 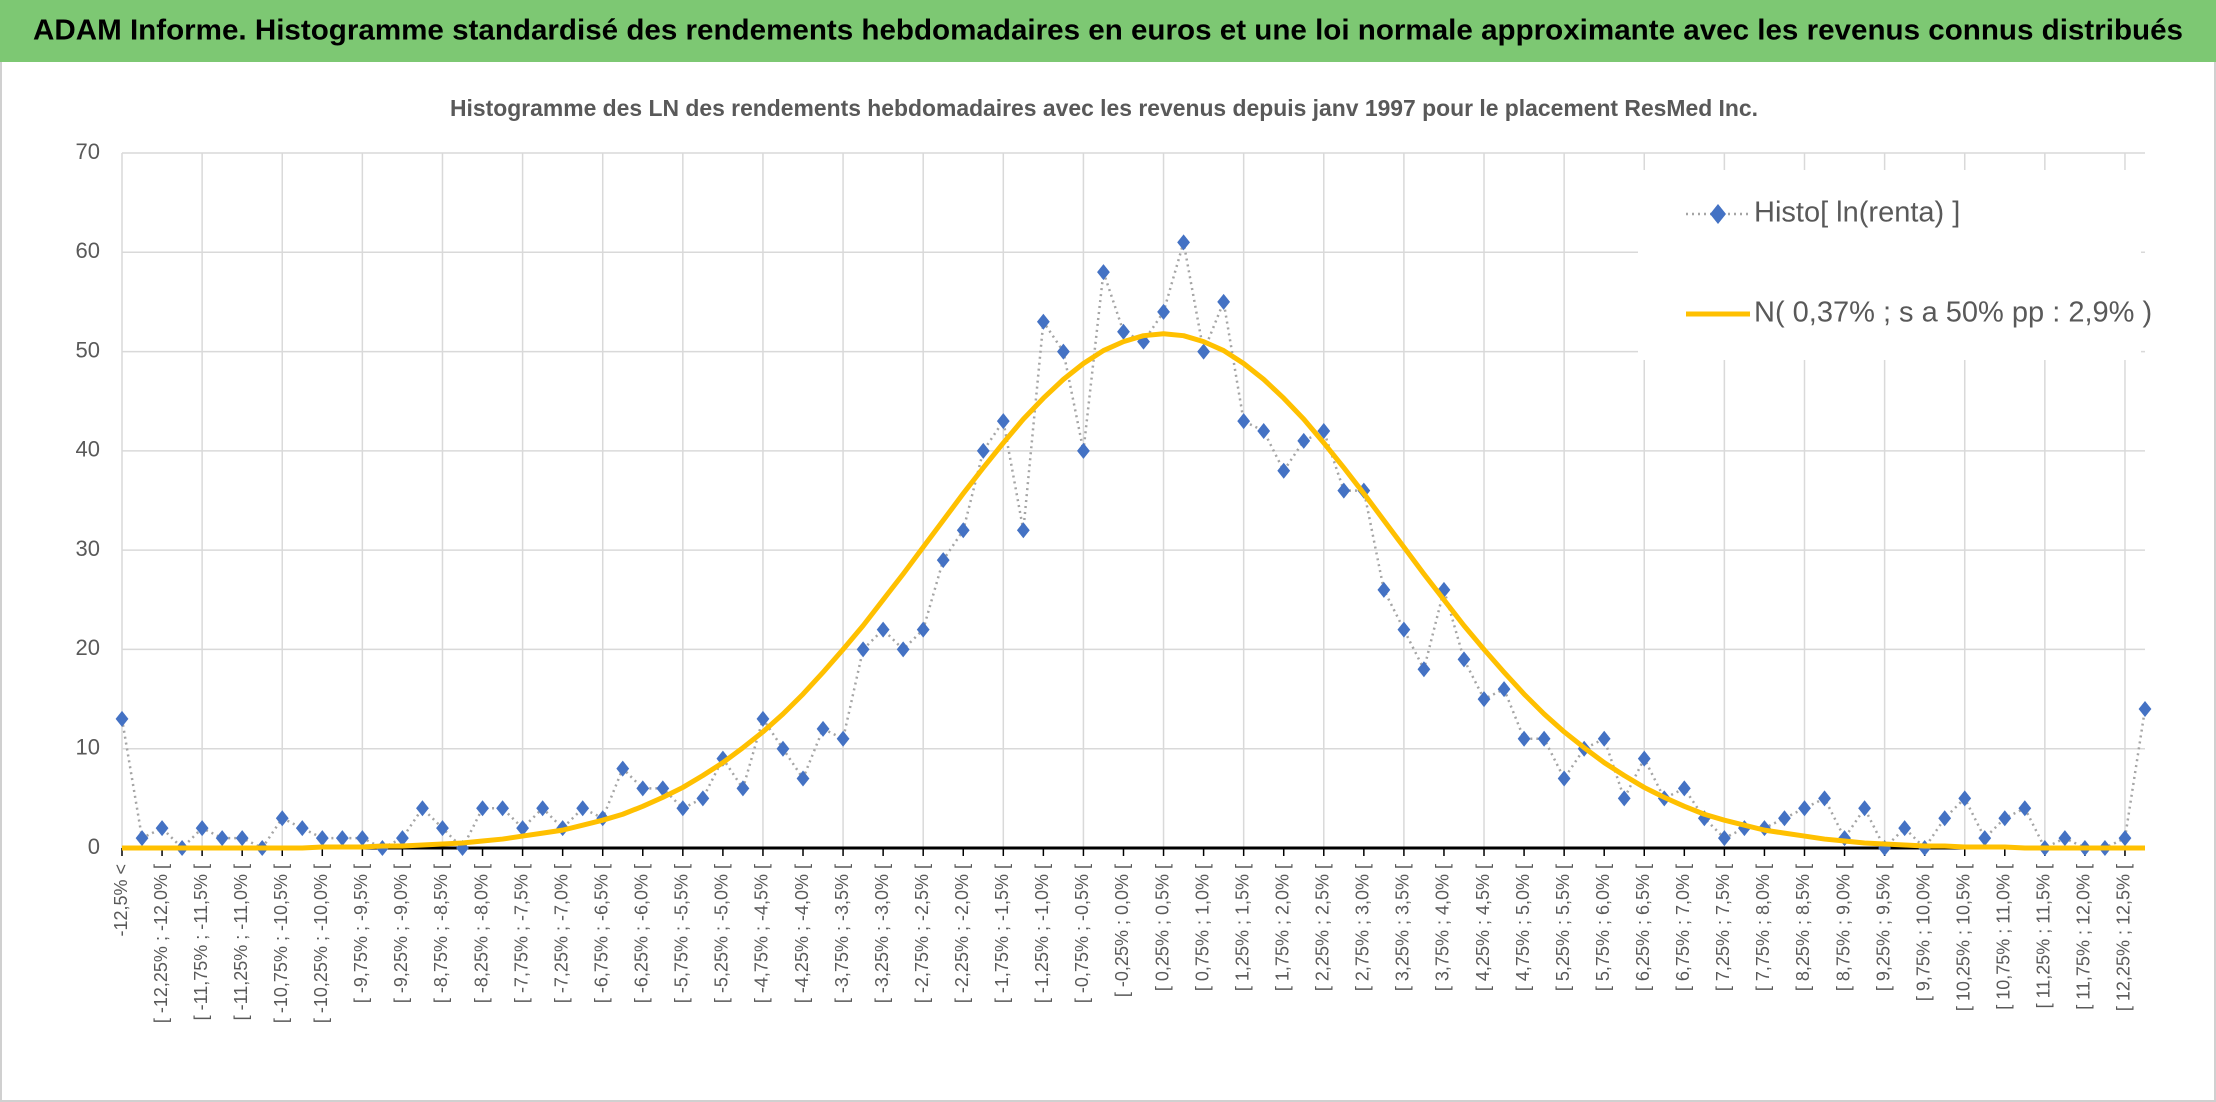 I want to click on x-tick-label: [ 7,25% ; 7,5% [, so click(x=1723, y=927).